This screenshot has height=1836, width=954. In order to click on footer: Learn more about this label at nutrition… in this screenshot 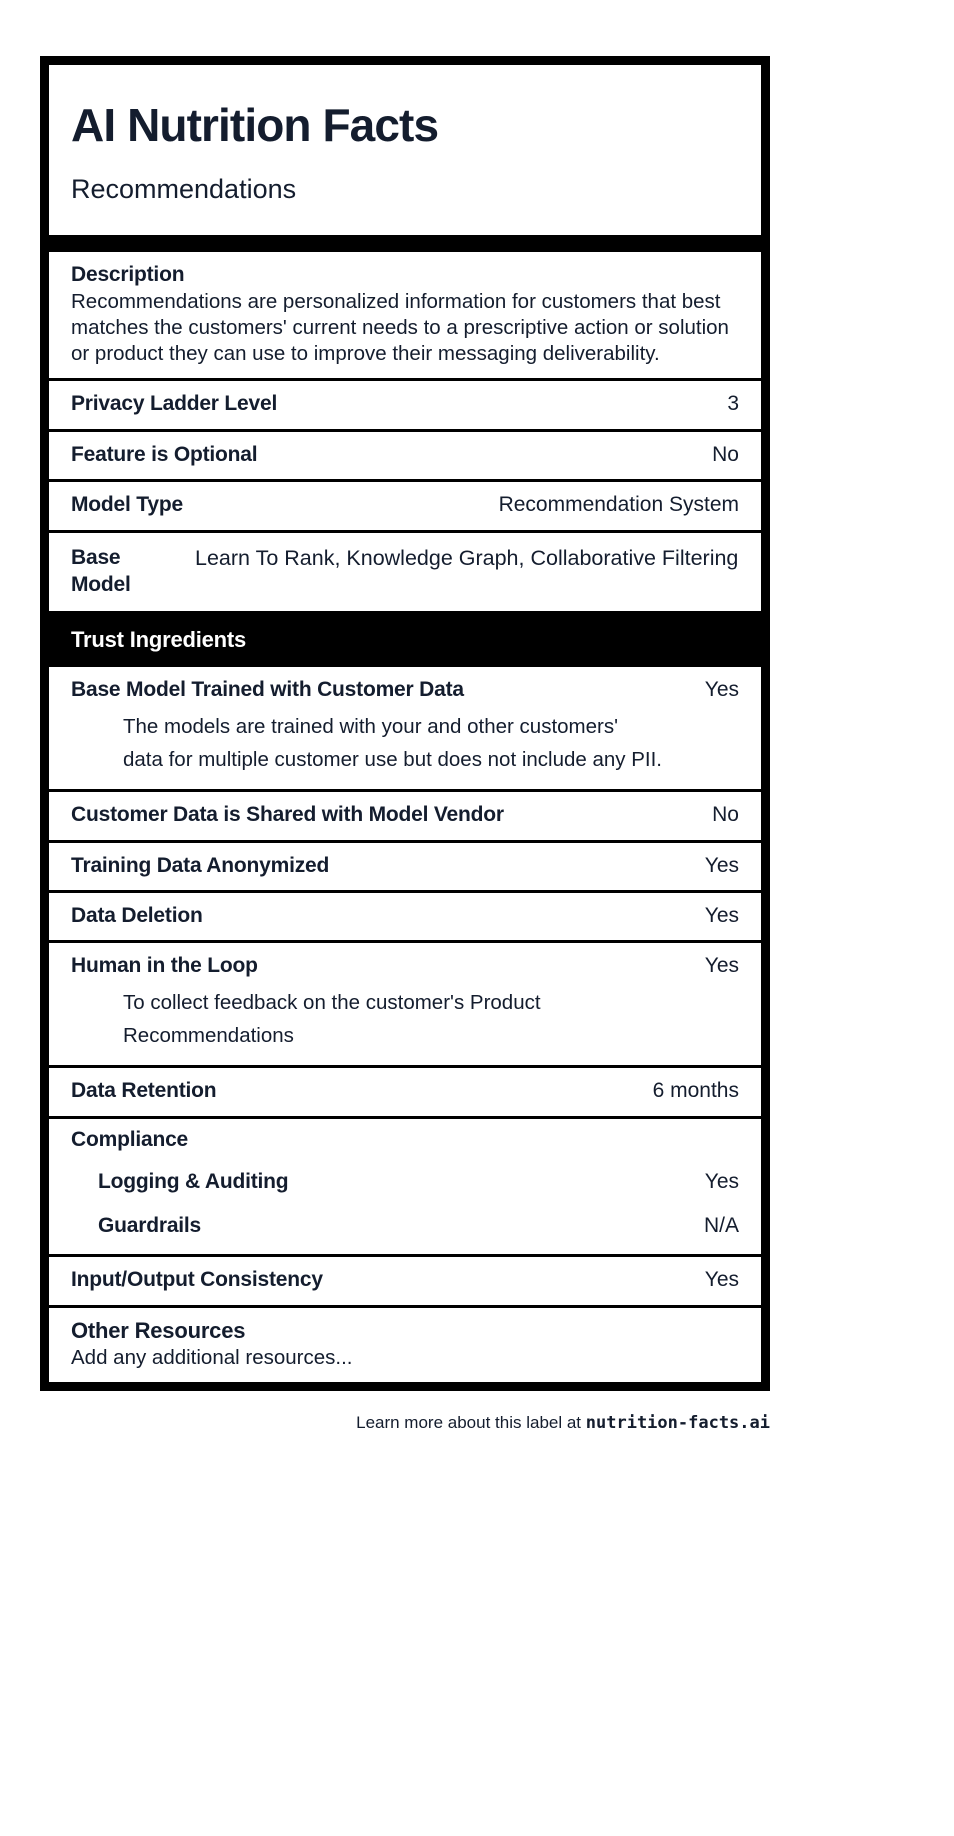, I will do `click(405, 1412)`.